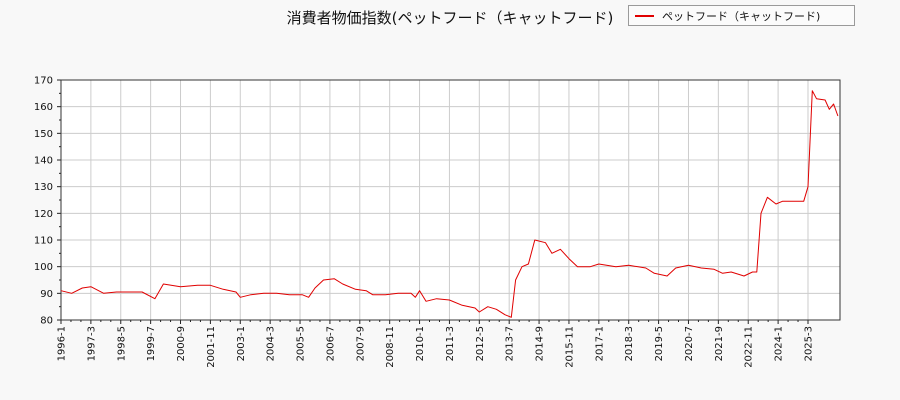 Image resolution: width=900 pixels, height=400 pixels. What do you see at coordinates (121, 343) in the screenshot?
I see `x-tick-label: 1998-5` at bounding box center [121, 343].